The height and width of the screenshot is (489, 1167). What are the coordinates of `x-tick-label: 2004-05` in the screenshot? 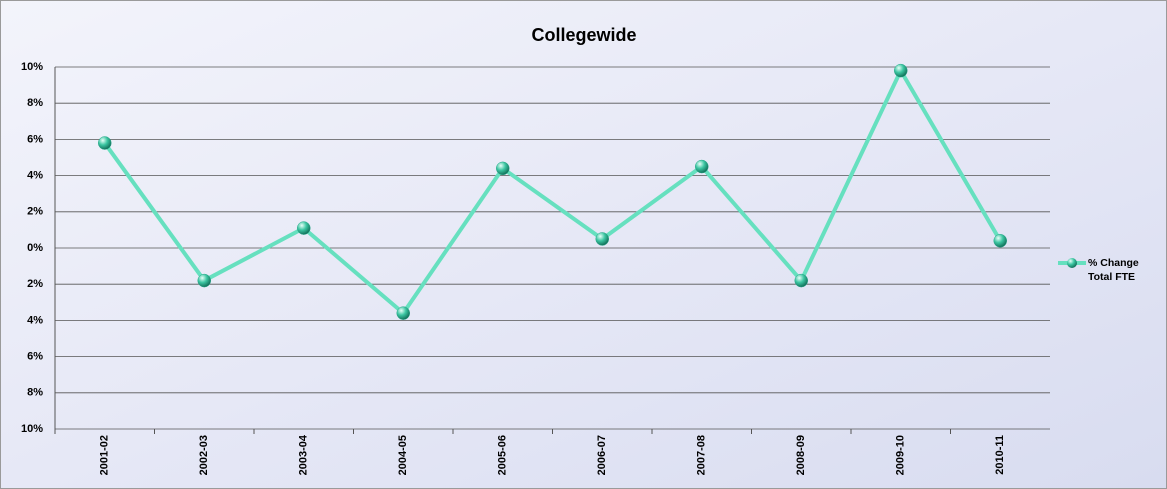 It's located at (403, 455).